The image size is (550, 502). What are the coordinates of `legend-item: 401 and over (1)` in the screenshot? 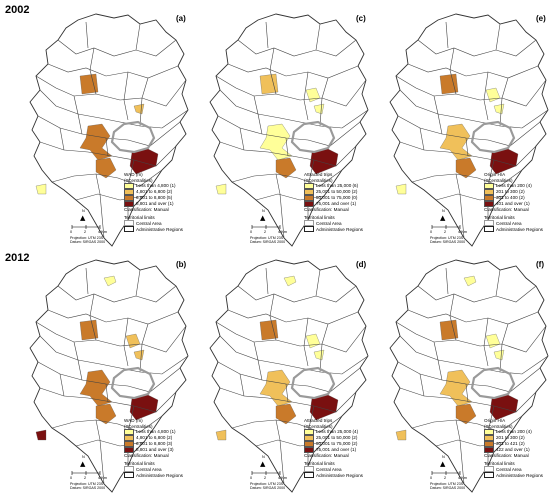 It's located at (513, 204).